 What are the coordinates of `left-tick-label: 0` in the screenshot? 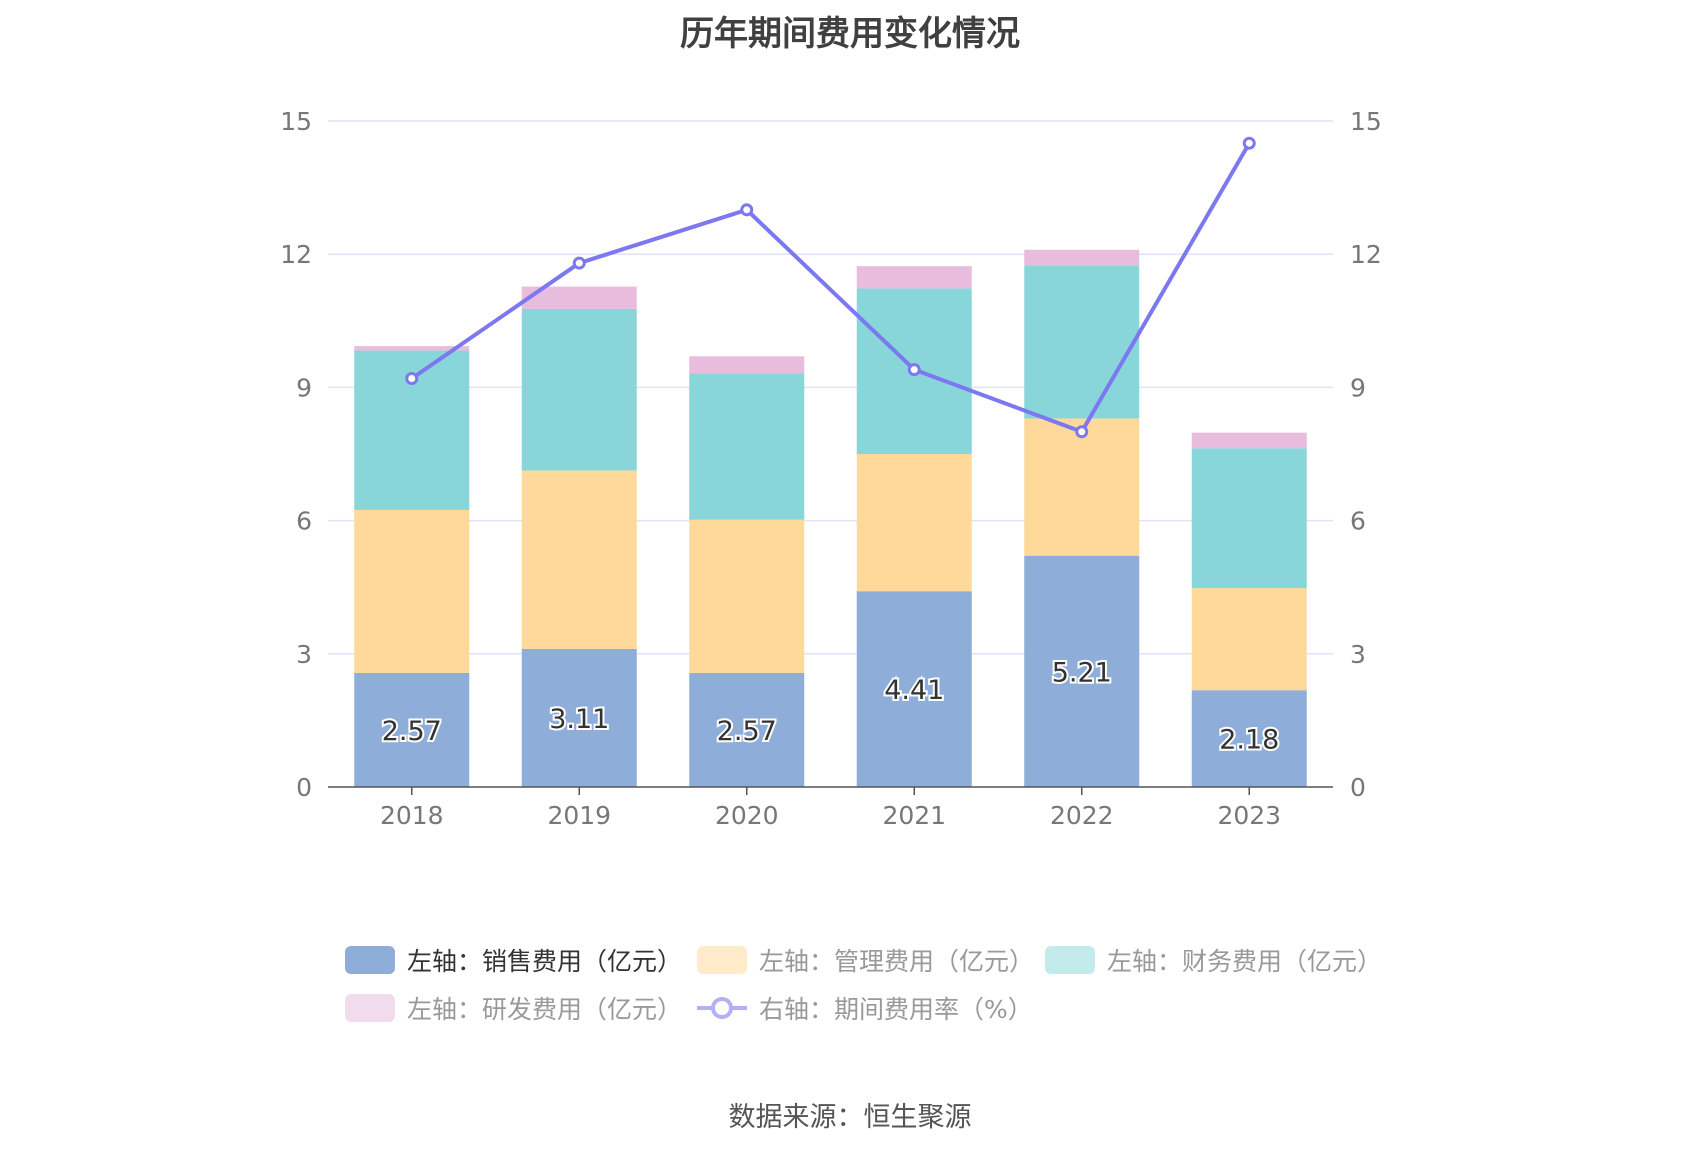 It's located at (304, 787).